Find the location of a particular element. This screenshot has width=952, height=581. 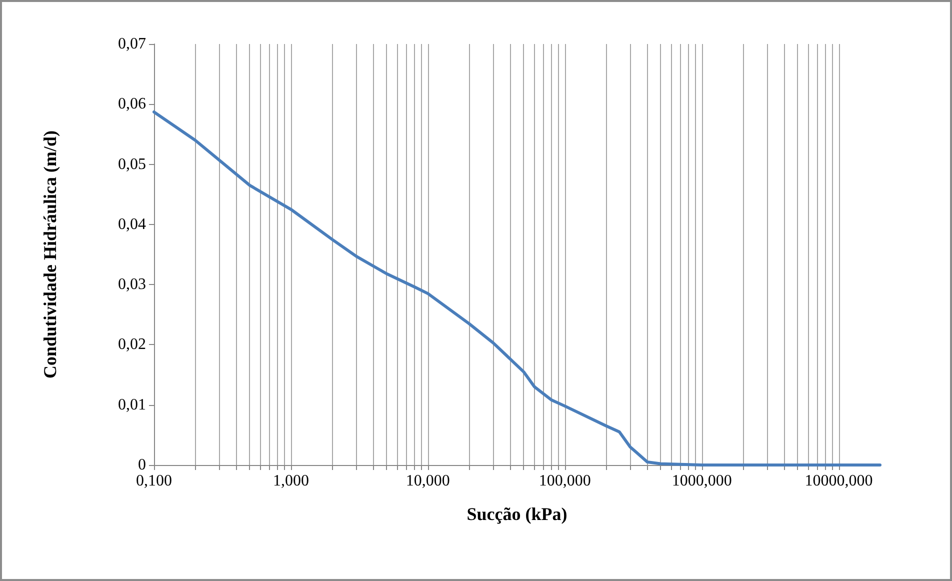

x-tick-label: 1000,000 is located at coordinates (702, 481).